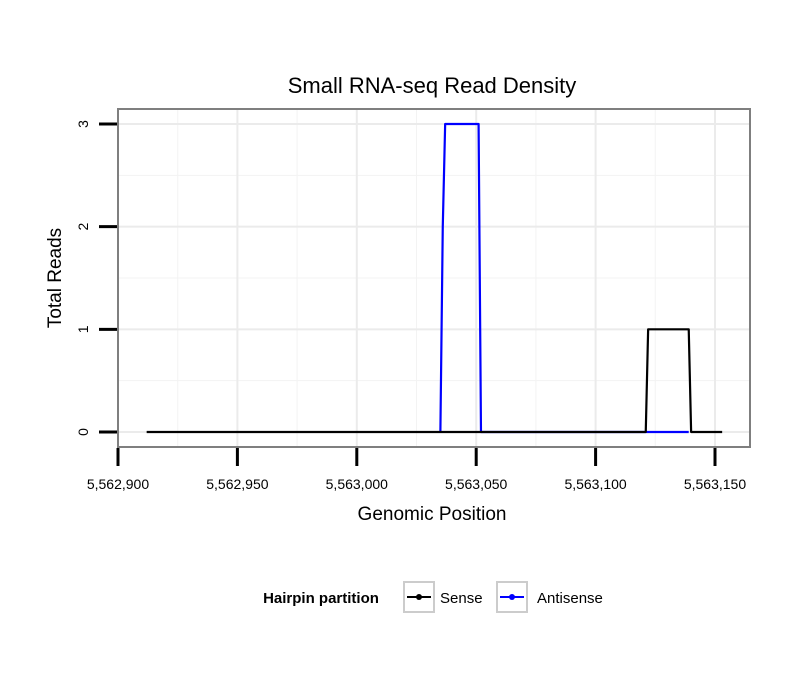  What do you see at coordinates (595, 484) in the screenshot?
I see `x-tick-label: 5,563,100` at bounding box center [595, 484].